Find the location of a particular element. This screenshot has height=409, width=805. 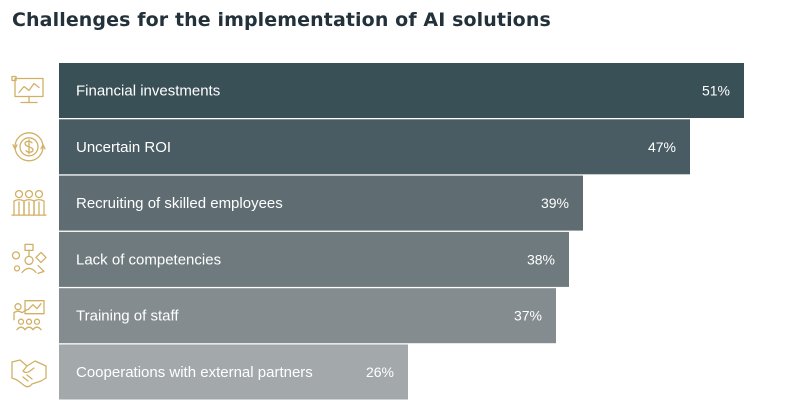

team-people-icon is located at coordinates (29, 202).